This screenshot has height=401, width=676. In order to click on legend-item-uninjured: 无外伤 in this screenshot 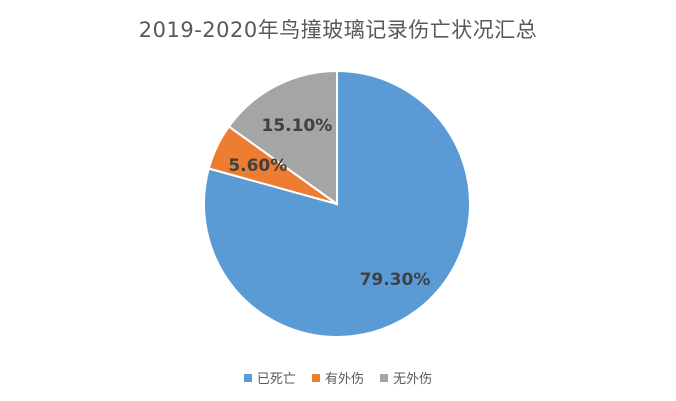, I will do `click(406, 377)`.